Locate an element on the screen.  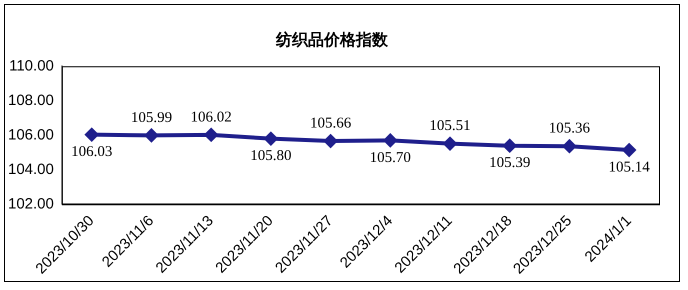
text: 106.02 is located at coordinates (211, 117).